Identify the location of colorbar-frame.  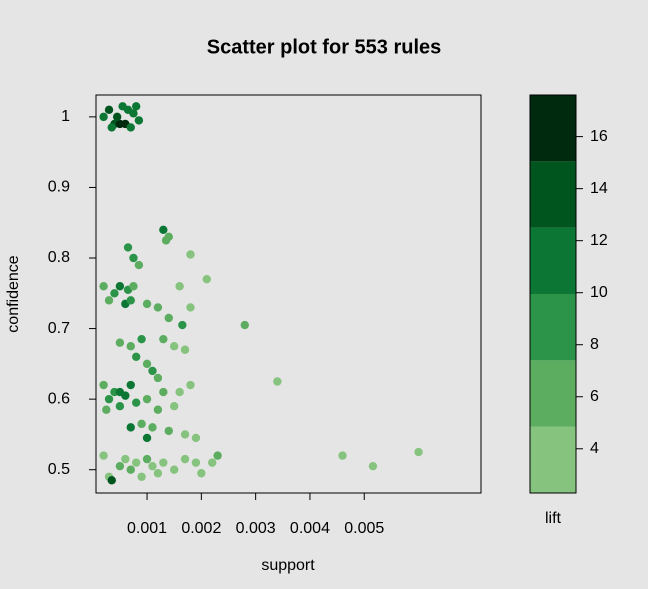
(553, 294).